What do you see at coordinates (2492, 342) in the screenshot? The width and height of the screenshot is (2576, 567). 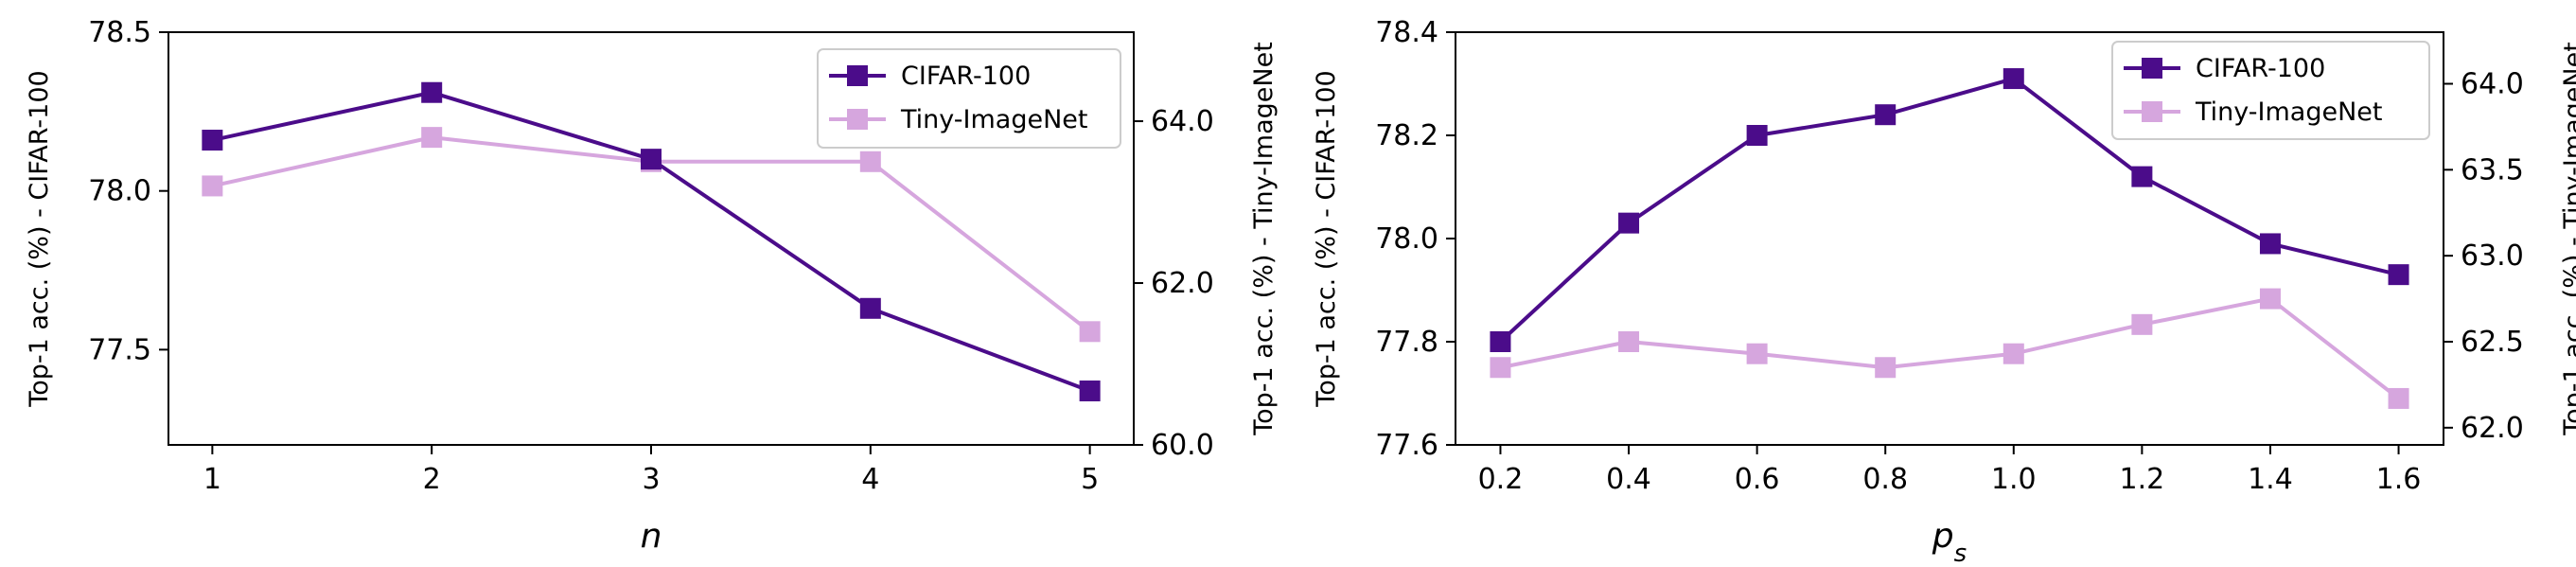 I see `y-right-tick-label: 62.5` at bounding box center [2492, 342].